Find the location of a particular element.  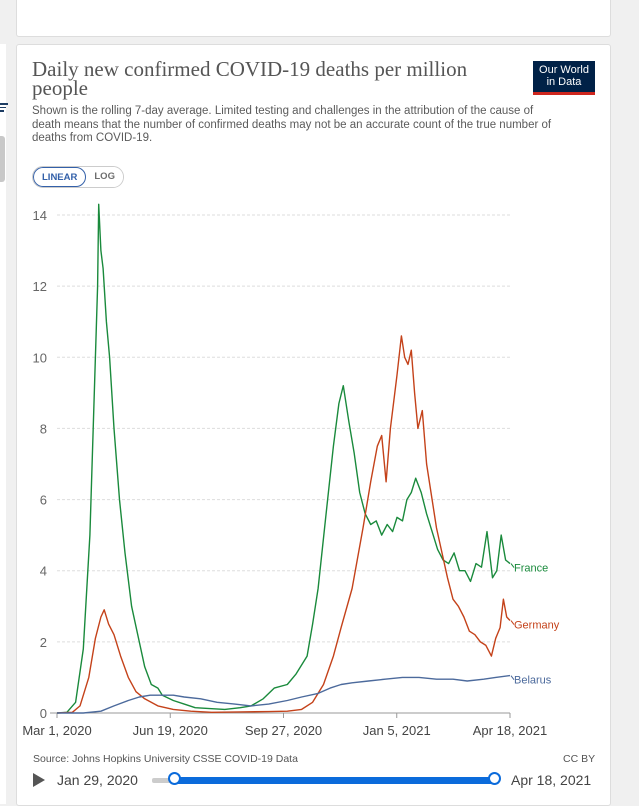

timeline-end-label: Apr 18, 2021 is located at coordinates (551, 780).